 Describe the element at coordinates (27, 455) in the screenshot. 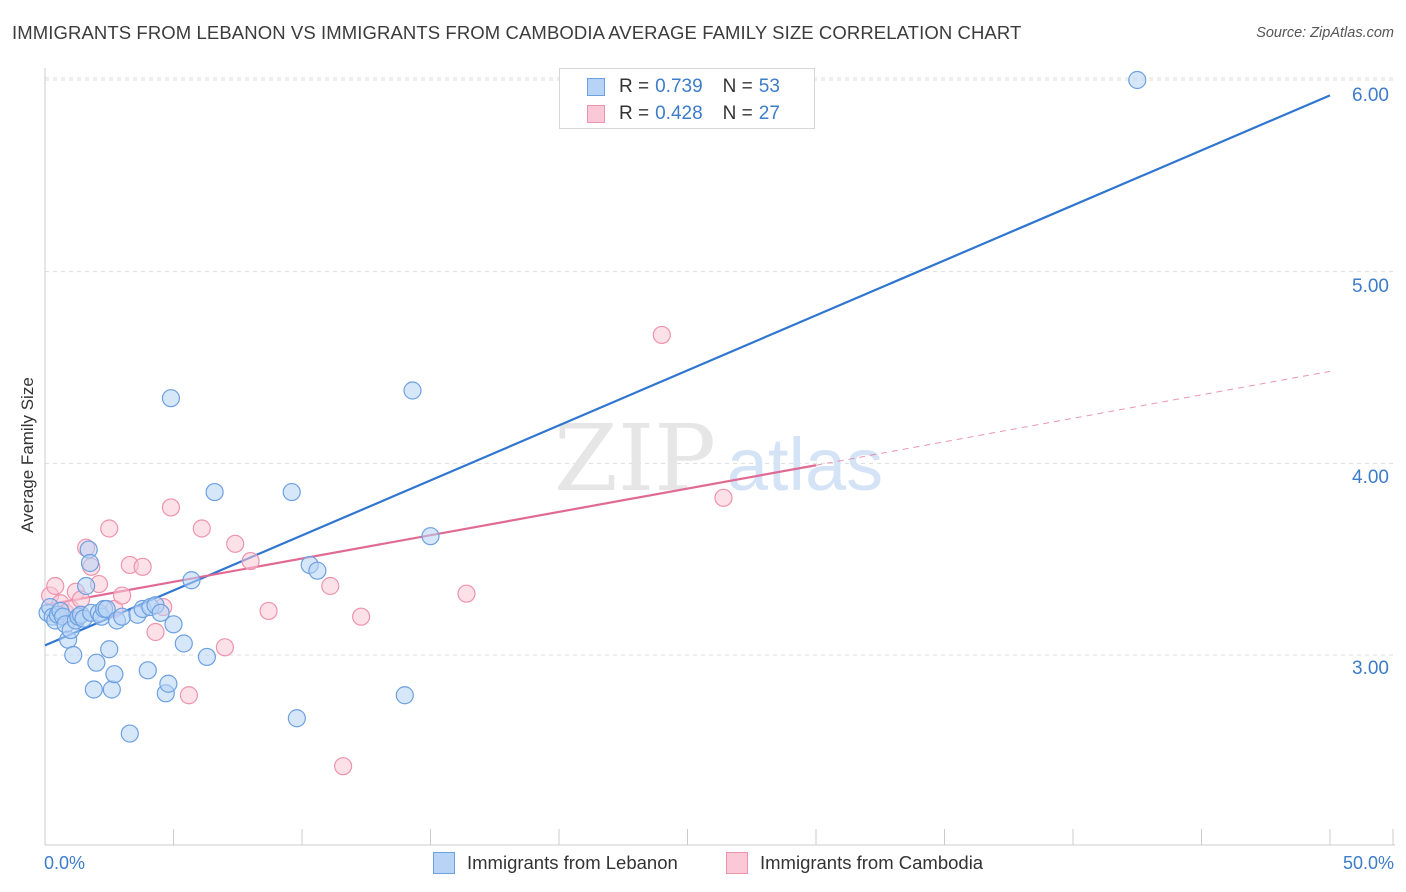

I see `y-axis-label: Average Family Size` at that location.